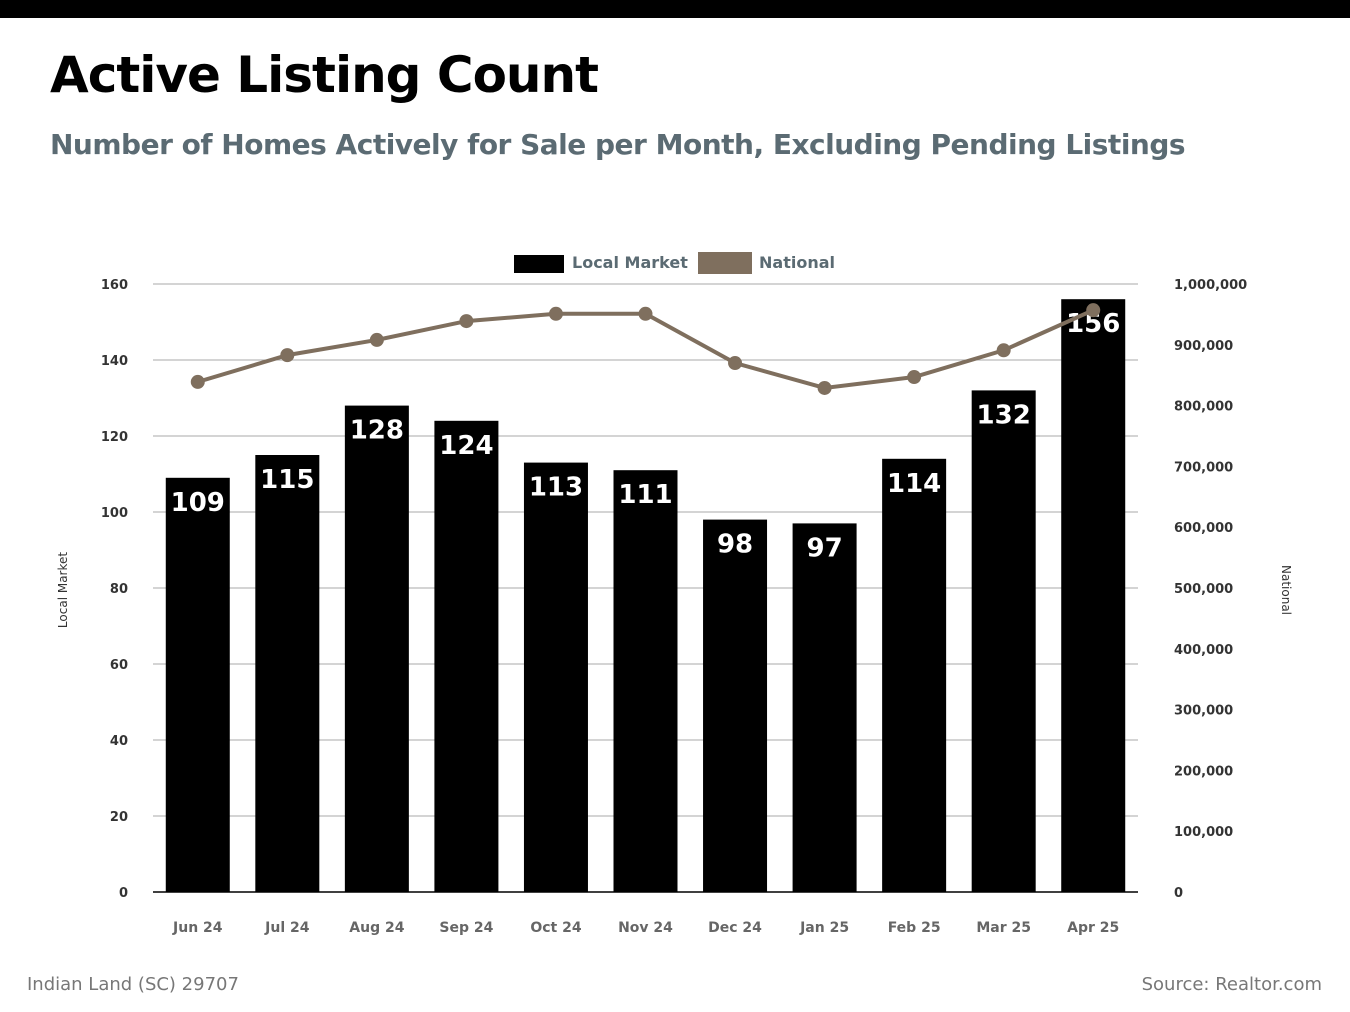 The height and width of the screenshot is (1012, 1350). Describe the element at coordinates (114, 513) in the screenshot. I see `y-tick-label: 100` at that location.